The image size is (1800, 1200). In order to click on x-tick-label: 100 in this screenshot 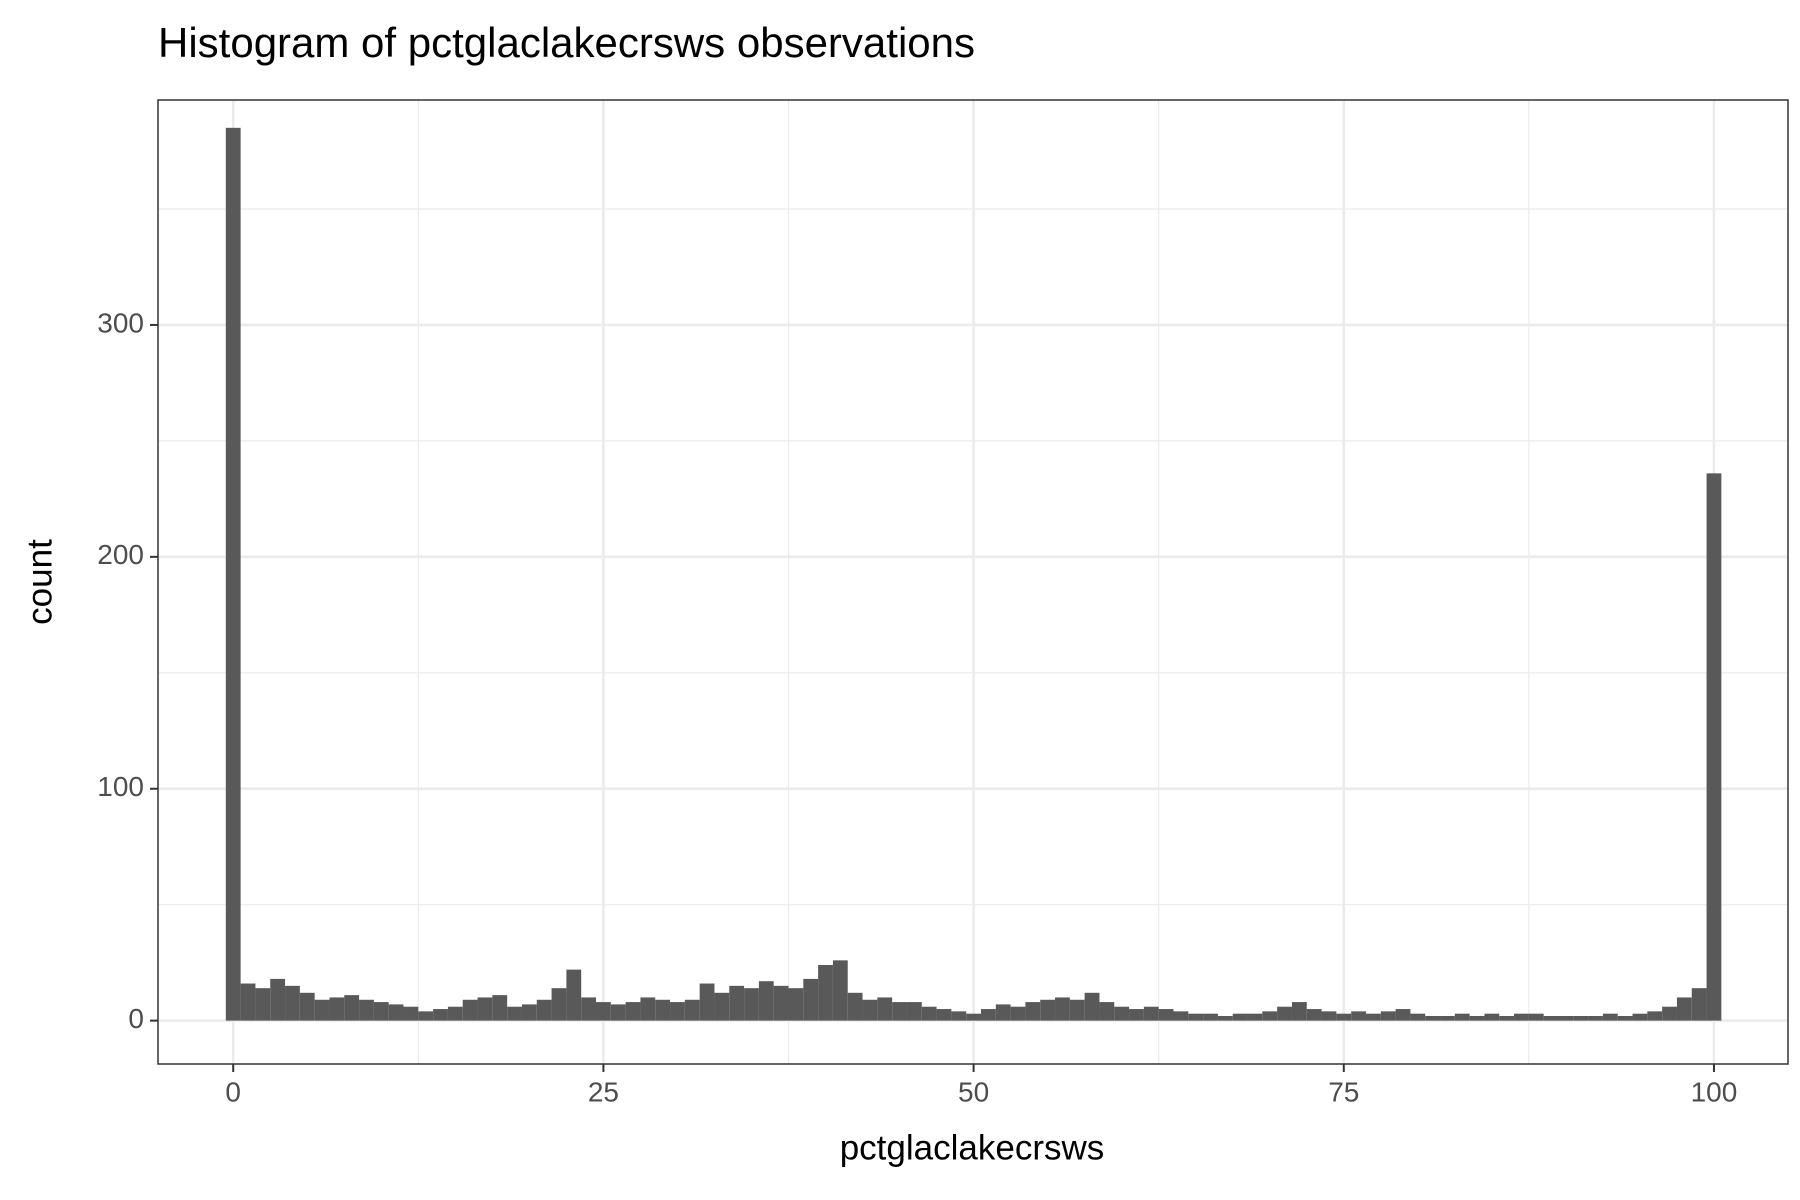, I will do `click(1714, 1091)`.